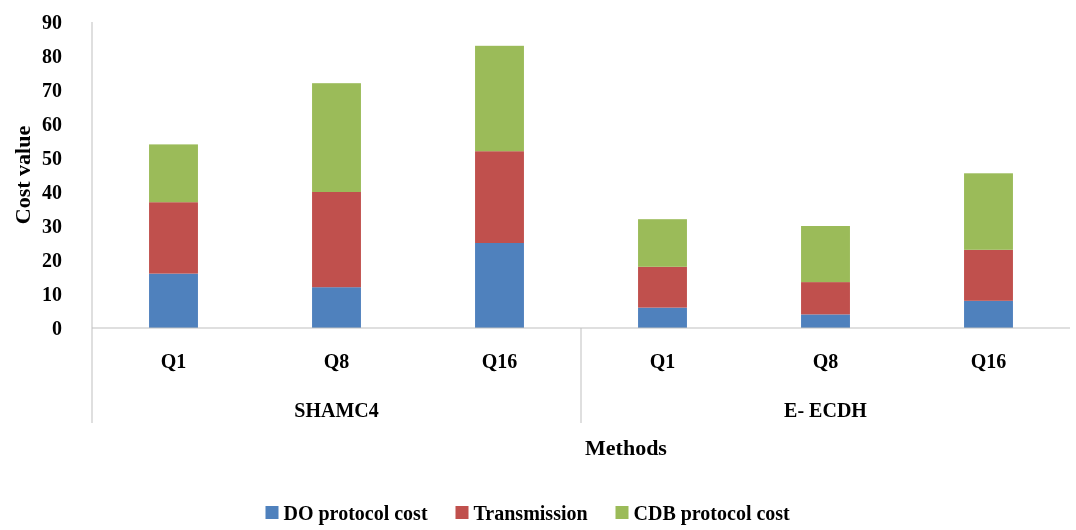 The height and width of the screenshot is (530, 1076). What do you see at coordinates (52, 90) in the screenshot?
I see `y-tick-label: 70` at bounding box center [52, 90].